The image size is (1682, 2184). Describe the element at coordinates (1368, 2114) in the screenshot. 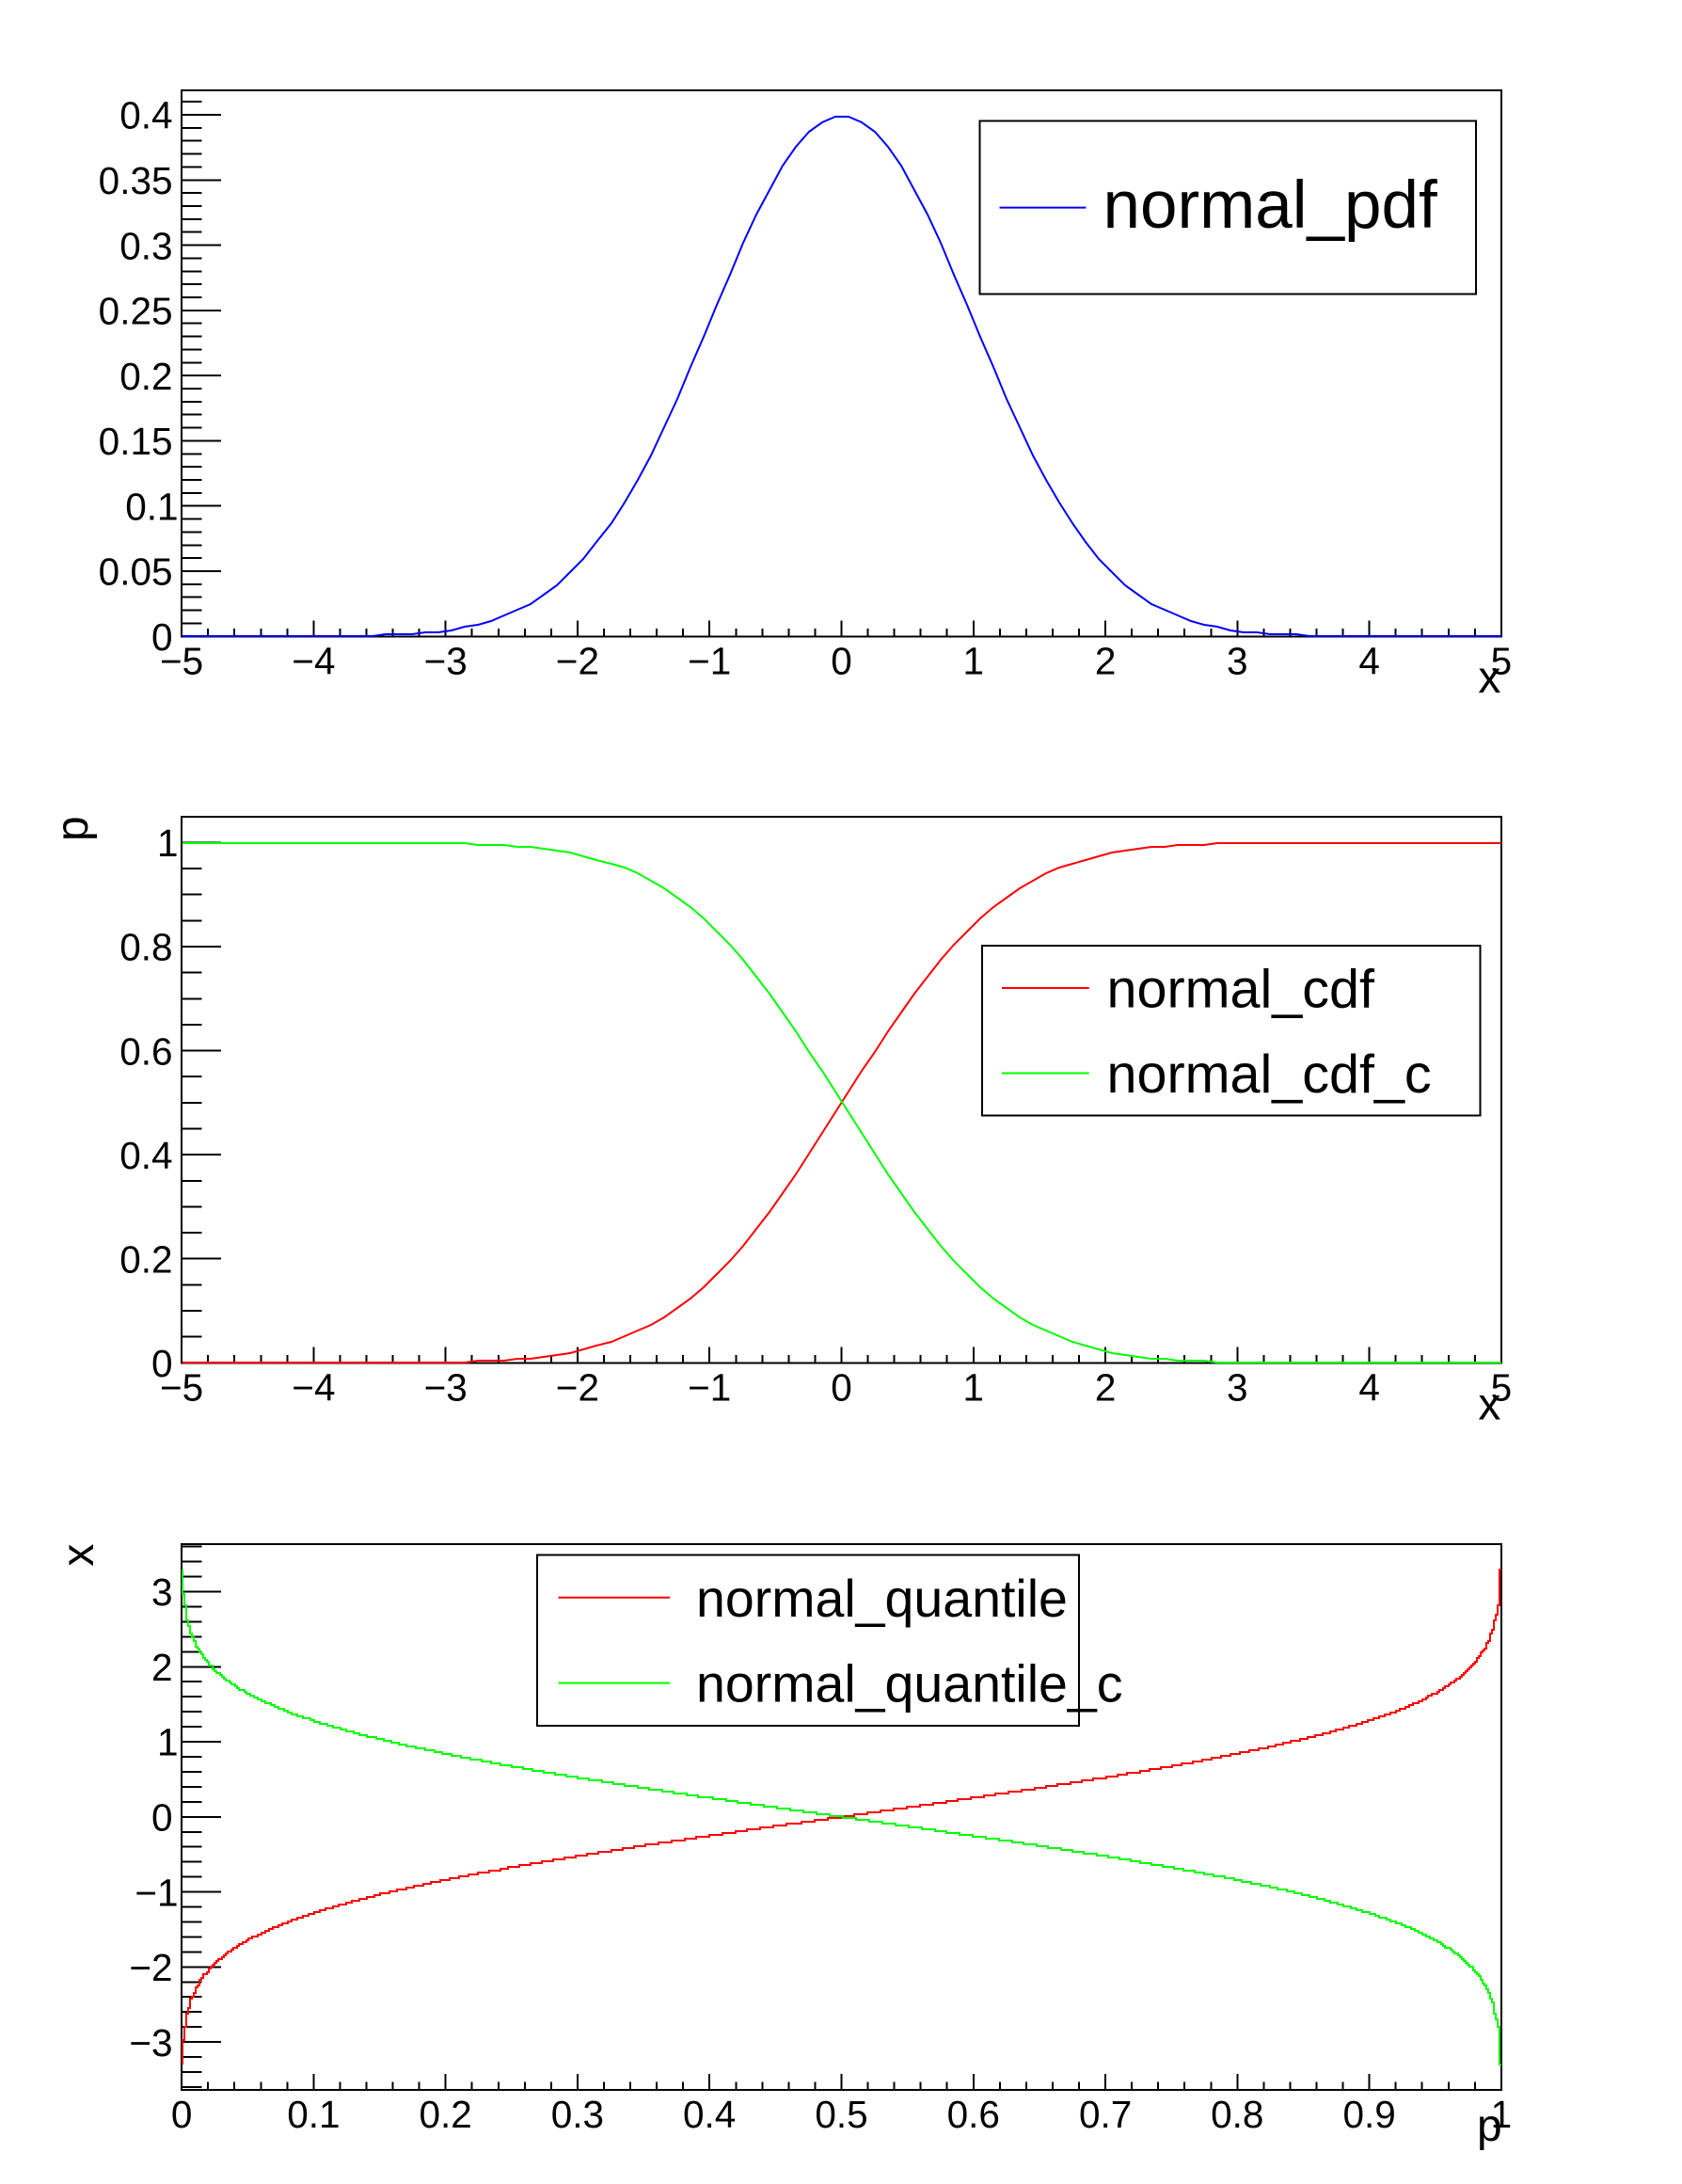

I see `svg-text: 0.9` at that location.